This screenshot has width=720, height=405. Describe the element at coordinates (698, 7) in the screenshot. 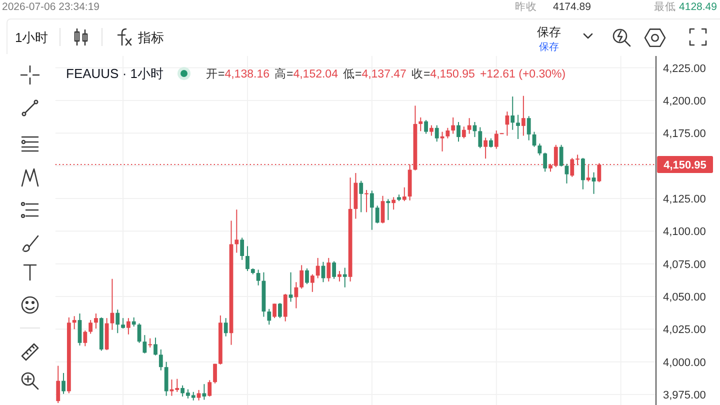

I see `text: 4128.49` at that location.